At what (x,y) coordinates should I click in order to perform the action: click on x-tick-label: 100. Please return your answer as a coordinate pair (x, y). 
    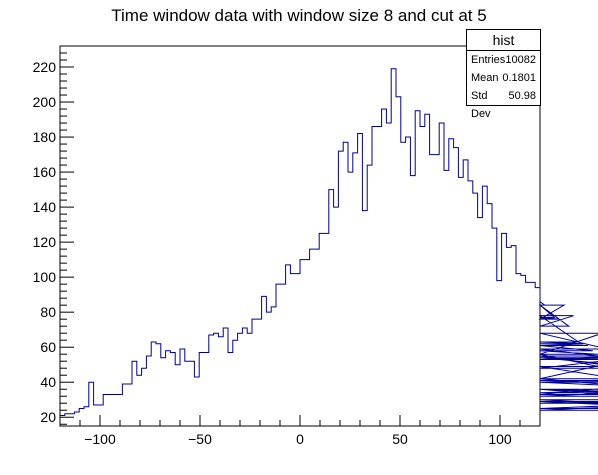
    Looking at the image, I should click on (500, 439).